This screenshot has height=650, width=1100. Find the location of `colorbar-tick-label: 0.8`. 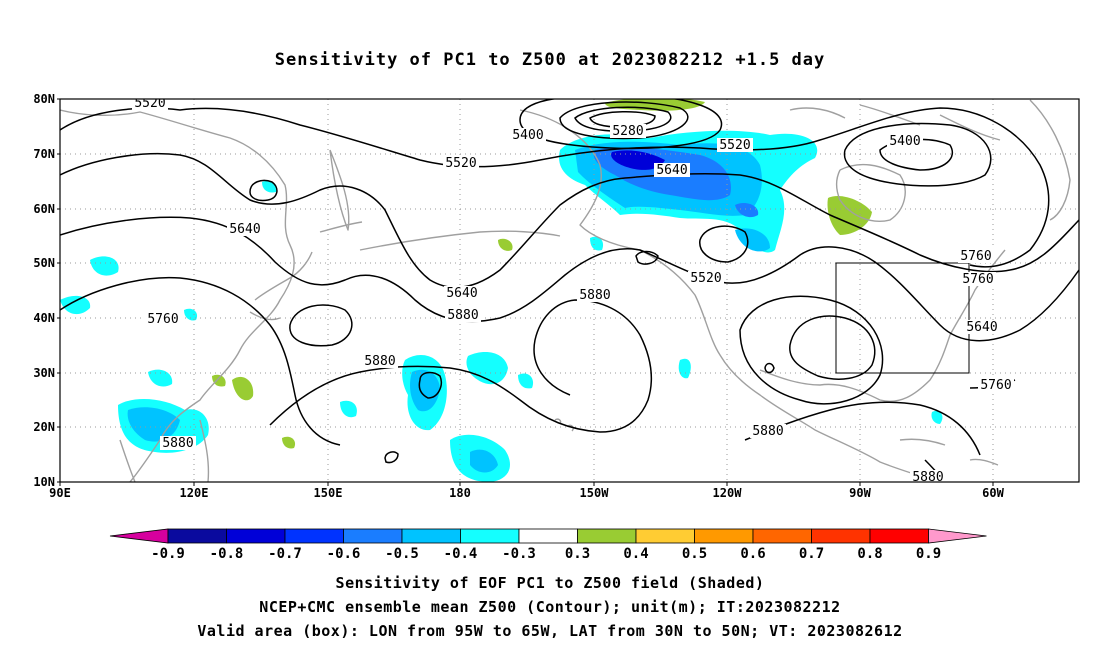

colorbar-tick-label: 0.8 is located at coordinates (869, 554).